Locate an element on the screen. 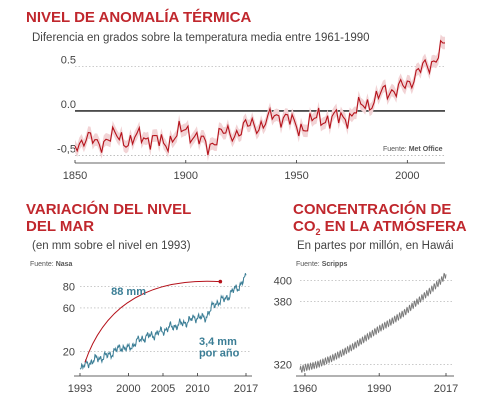  y-tick-label: 20 is located at coordinates (69, 352).